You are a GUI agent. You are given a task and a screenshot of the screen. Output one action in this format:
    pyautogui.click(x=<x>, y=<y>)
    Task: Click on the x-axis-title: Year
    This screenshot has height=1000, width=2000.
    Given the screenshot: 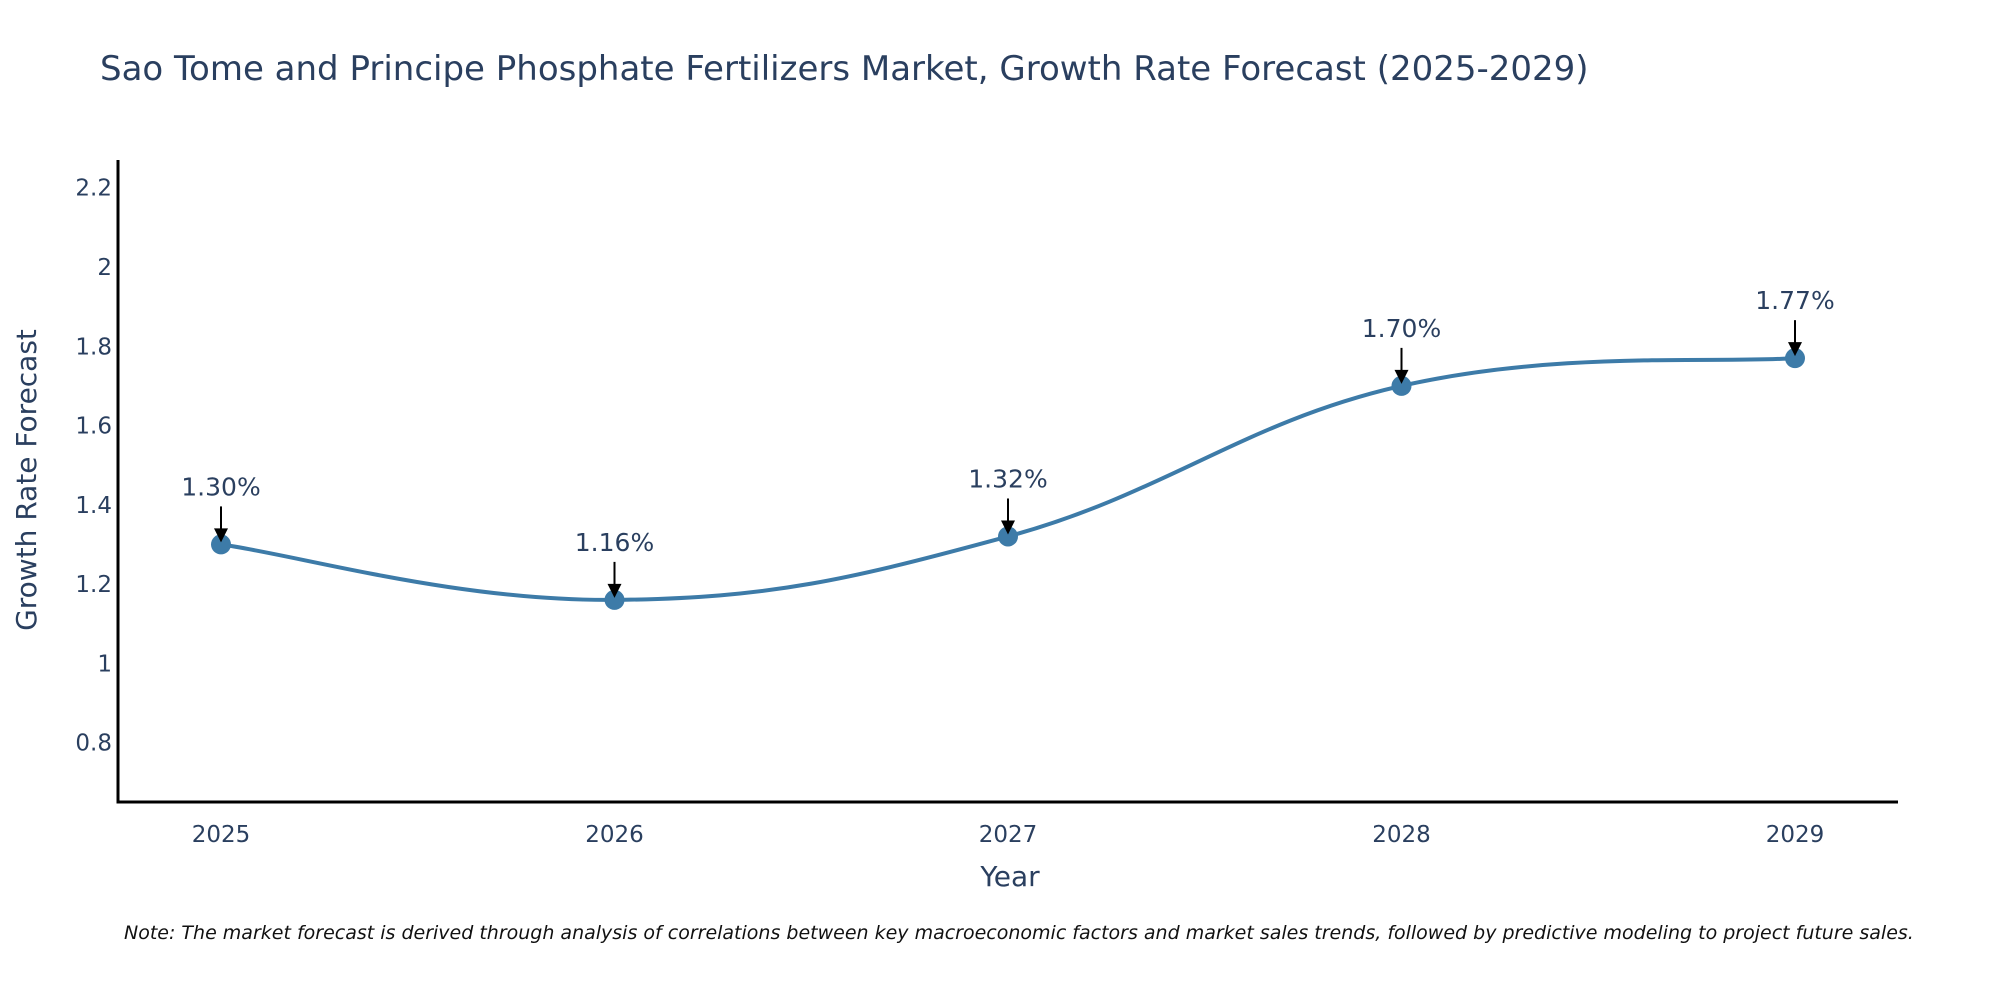 What is the action you would take?
    pyautogui.click(x=1009, y=876)
    